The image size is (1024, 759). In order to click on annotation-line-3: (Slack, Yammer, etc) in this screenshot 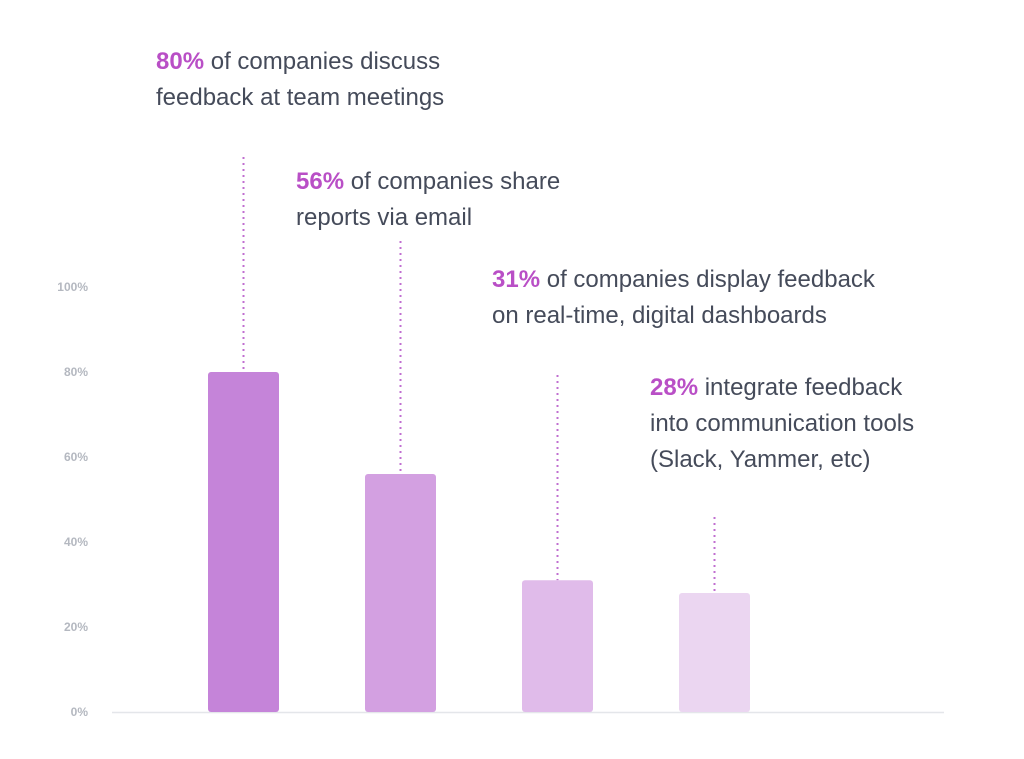, I will do `click(760, 459)`.